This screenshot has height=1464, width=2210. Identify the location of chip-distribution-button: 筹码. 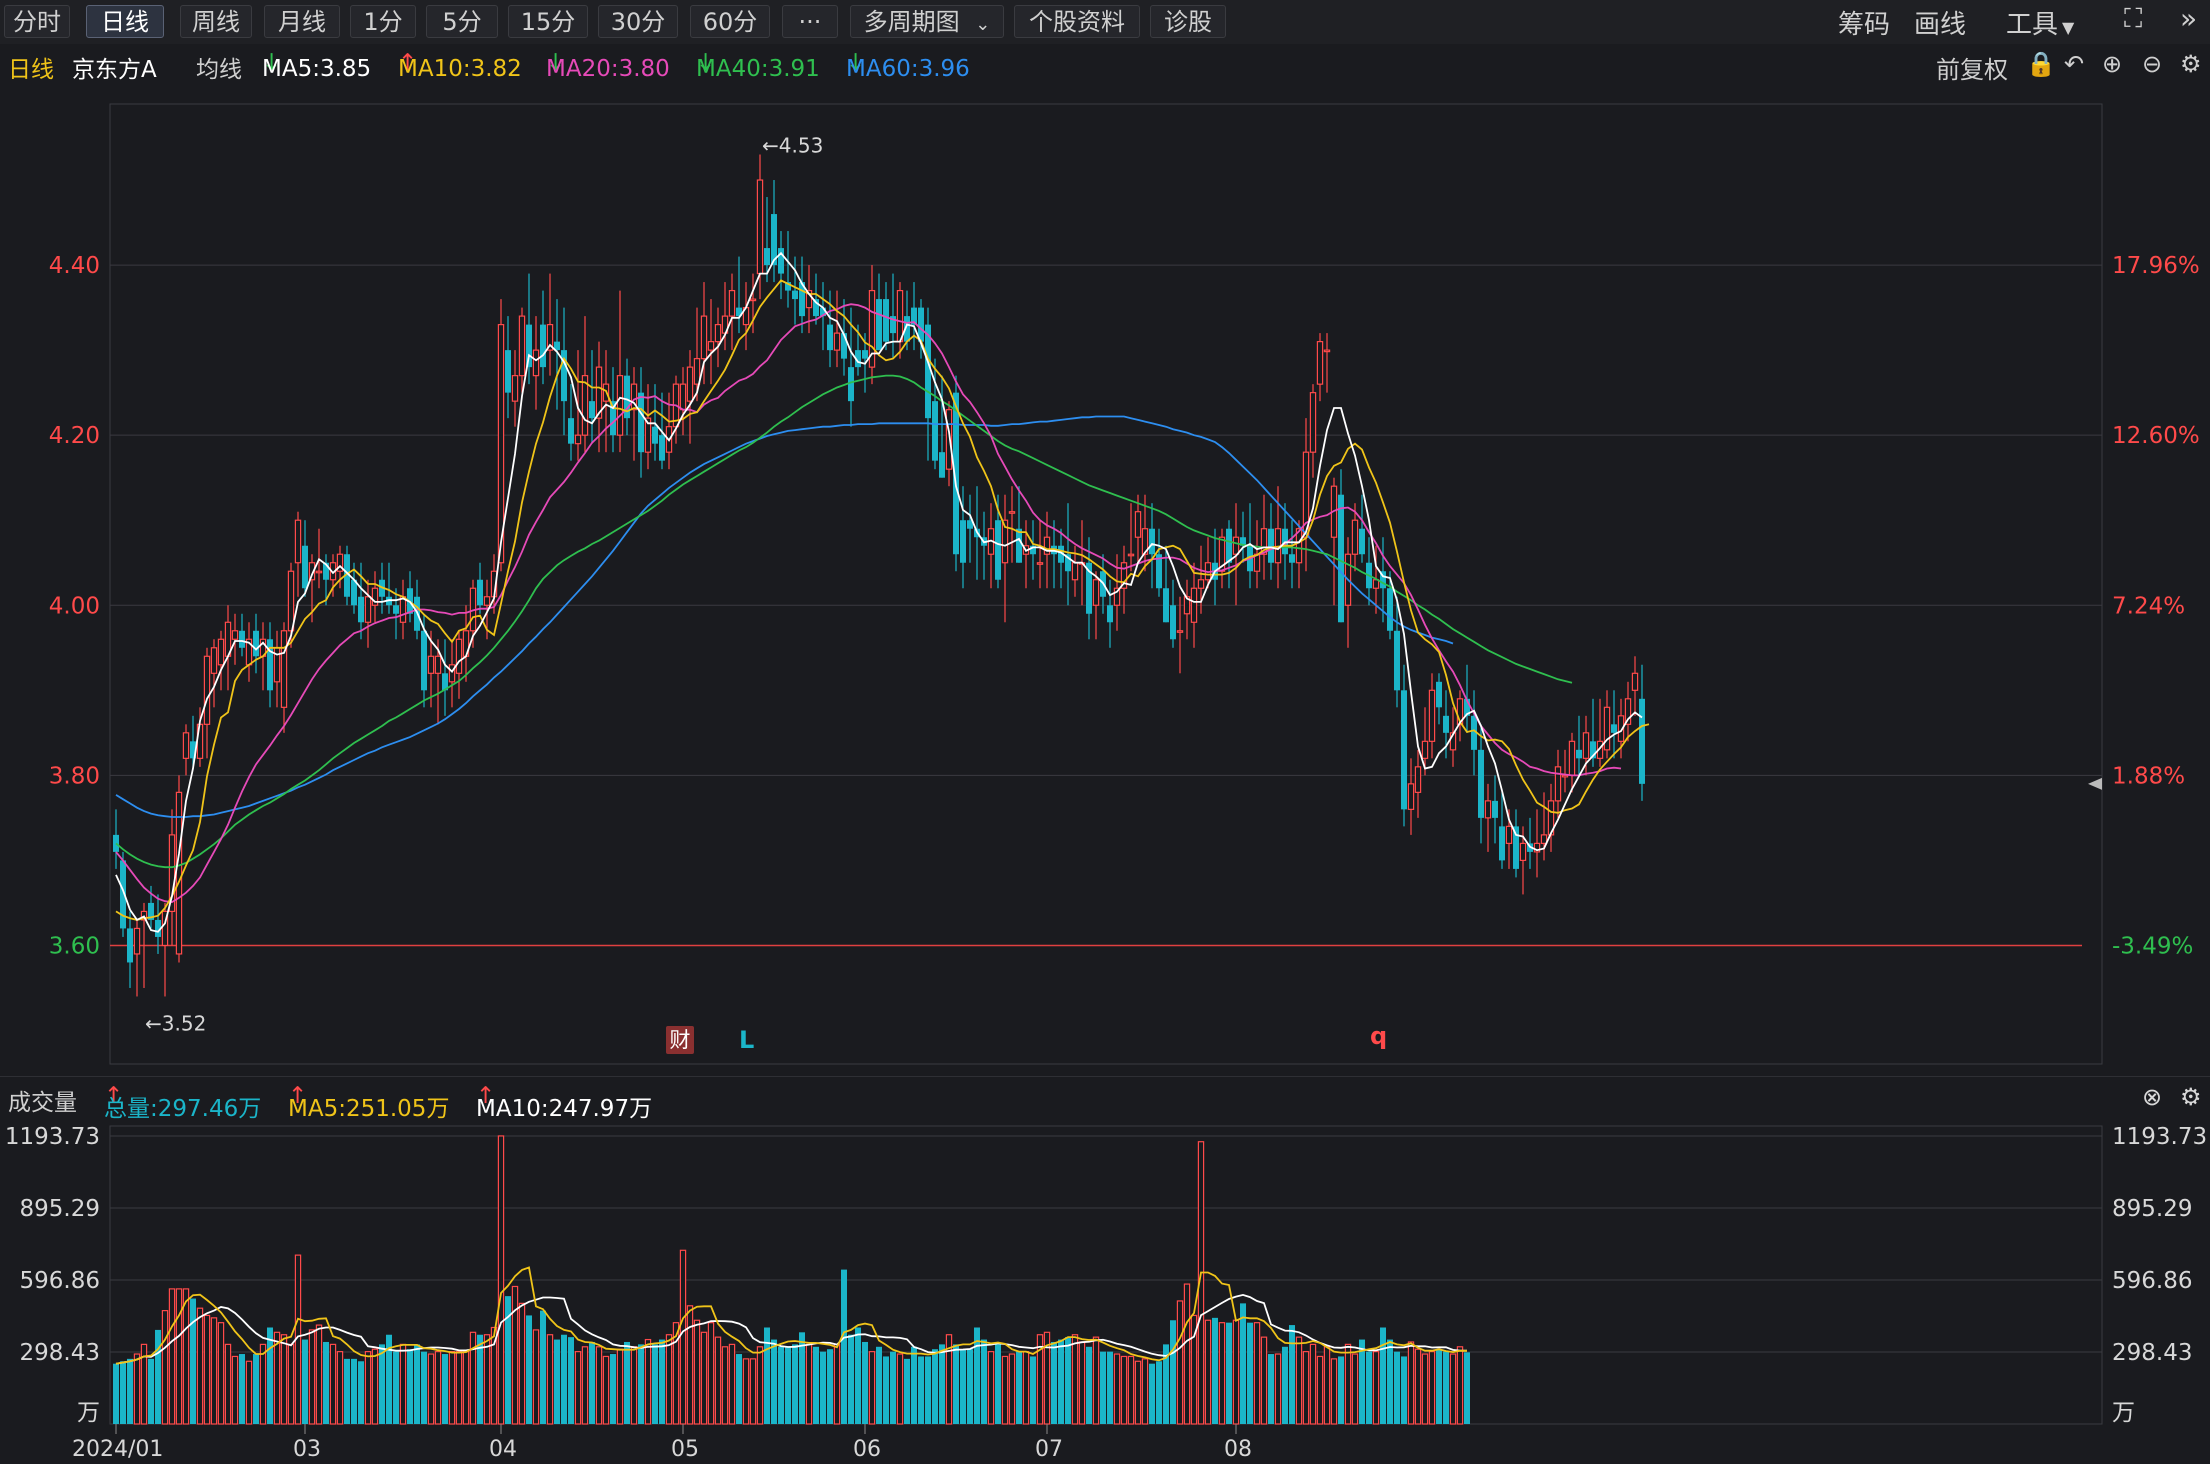
(1864, 25).